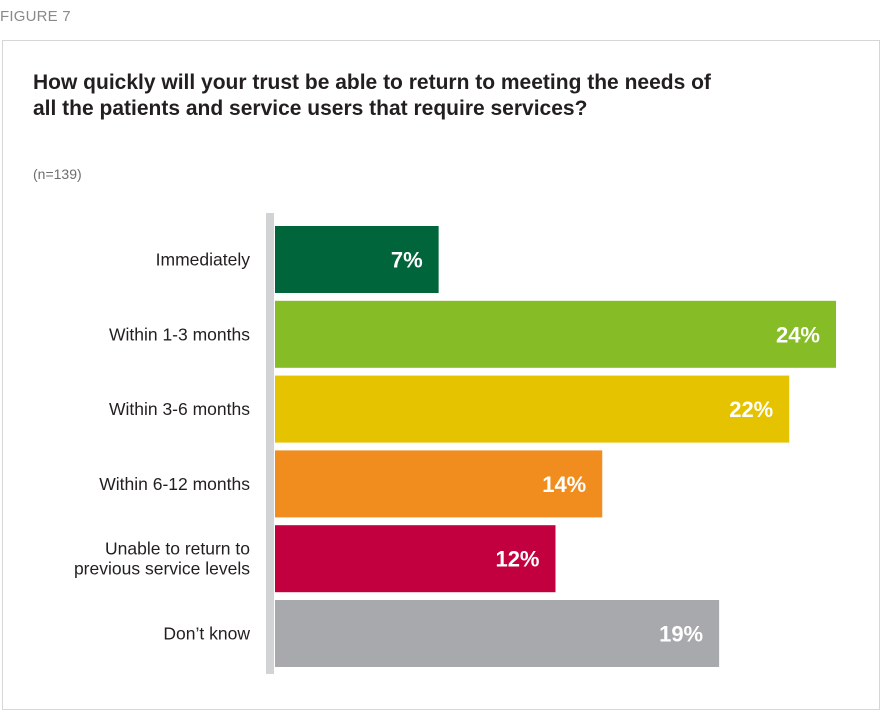  Describe the element at coordinates (564, 484) in the screenshot. I see `bar-value-label: 14%` at that location.